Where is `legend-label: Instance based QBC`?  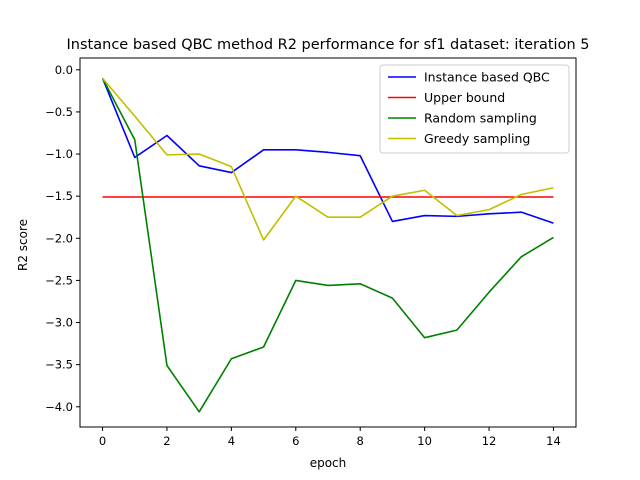
legend-label: Instance based QBC is located at coordinates (487, 77).